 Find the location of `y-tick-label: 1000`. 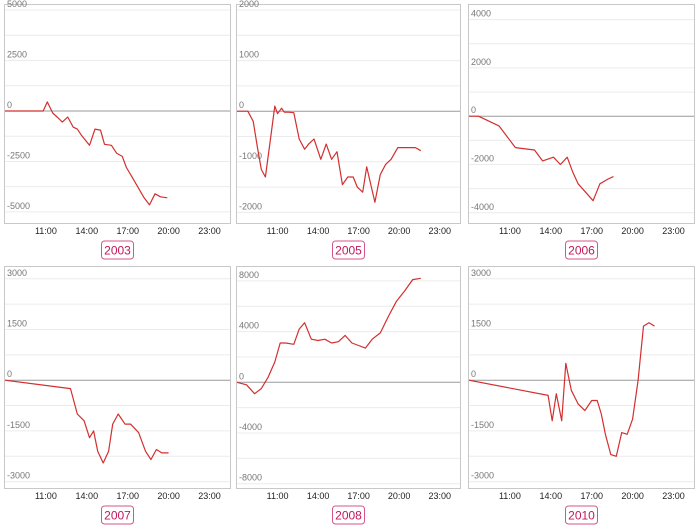

y-tick-label: 1000 is located at coordinates (249, 55).